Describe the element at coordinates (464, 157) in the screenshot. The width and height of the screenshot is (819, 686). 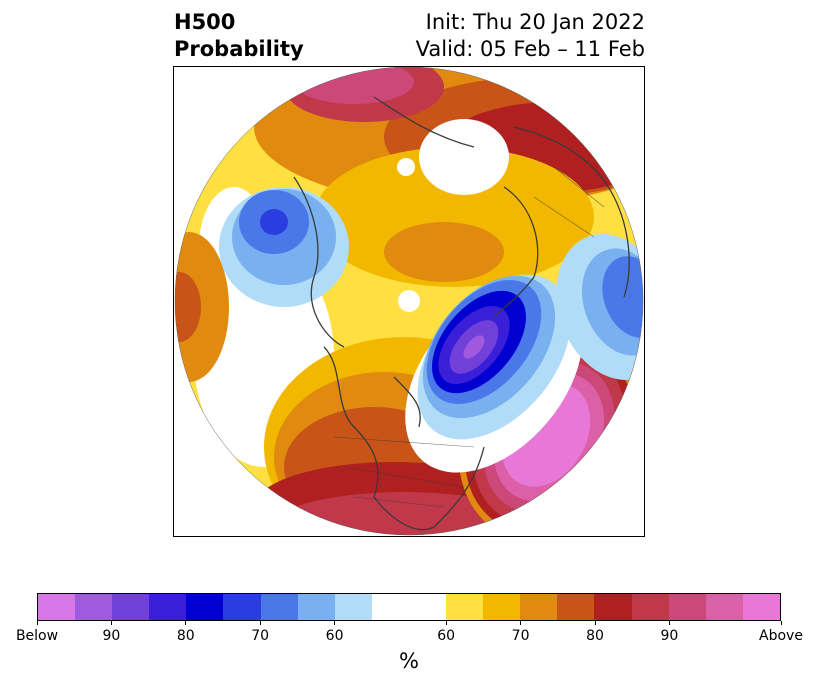
I see `neutral-zone` at that location.